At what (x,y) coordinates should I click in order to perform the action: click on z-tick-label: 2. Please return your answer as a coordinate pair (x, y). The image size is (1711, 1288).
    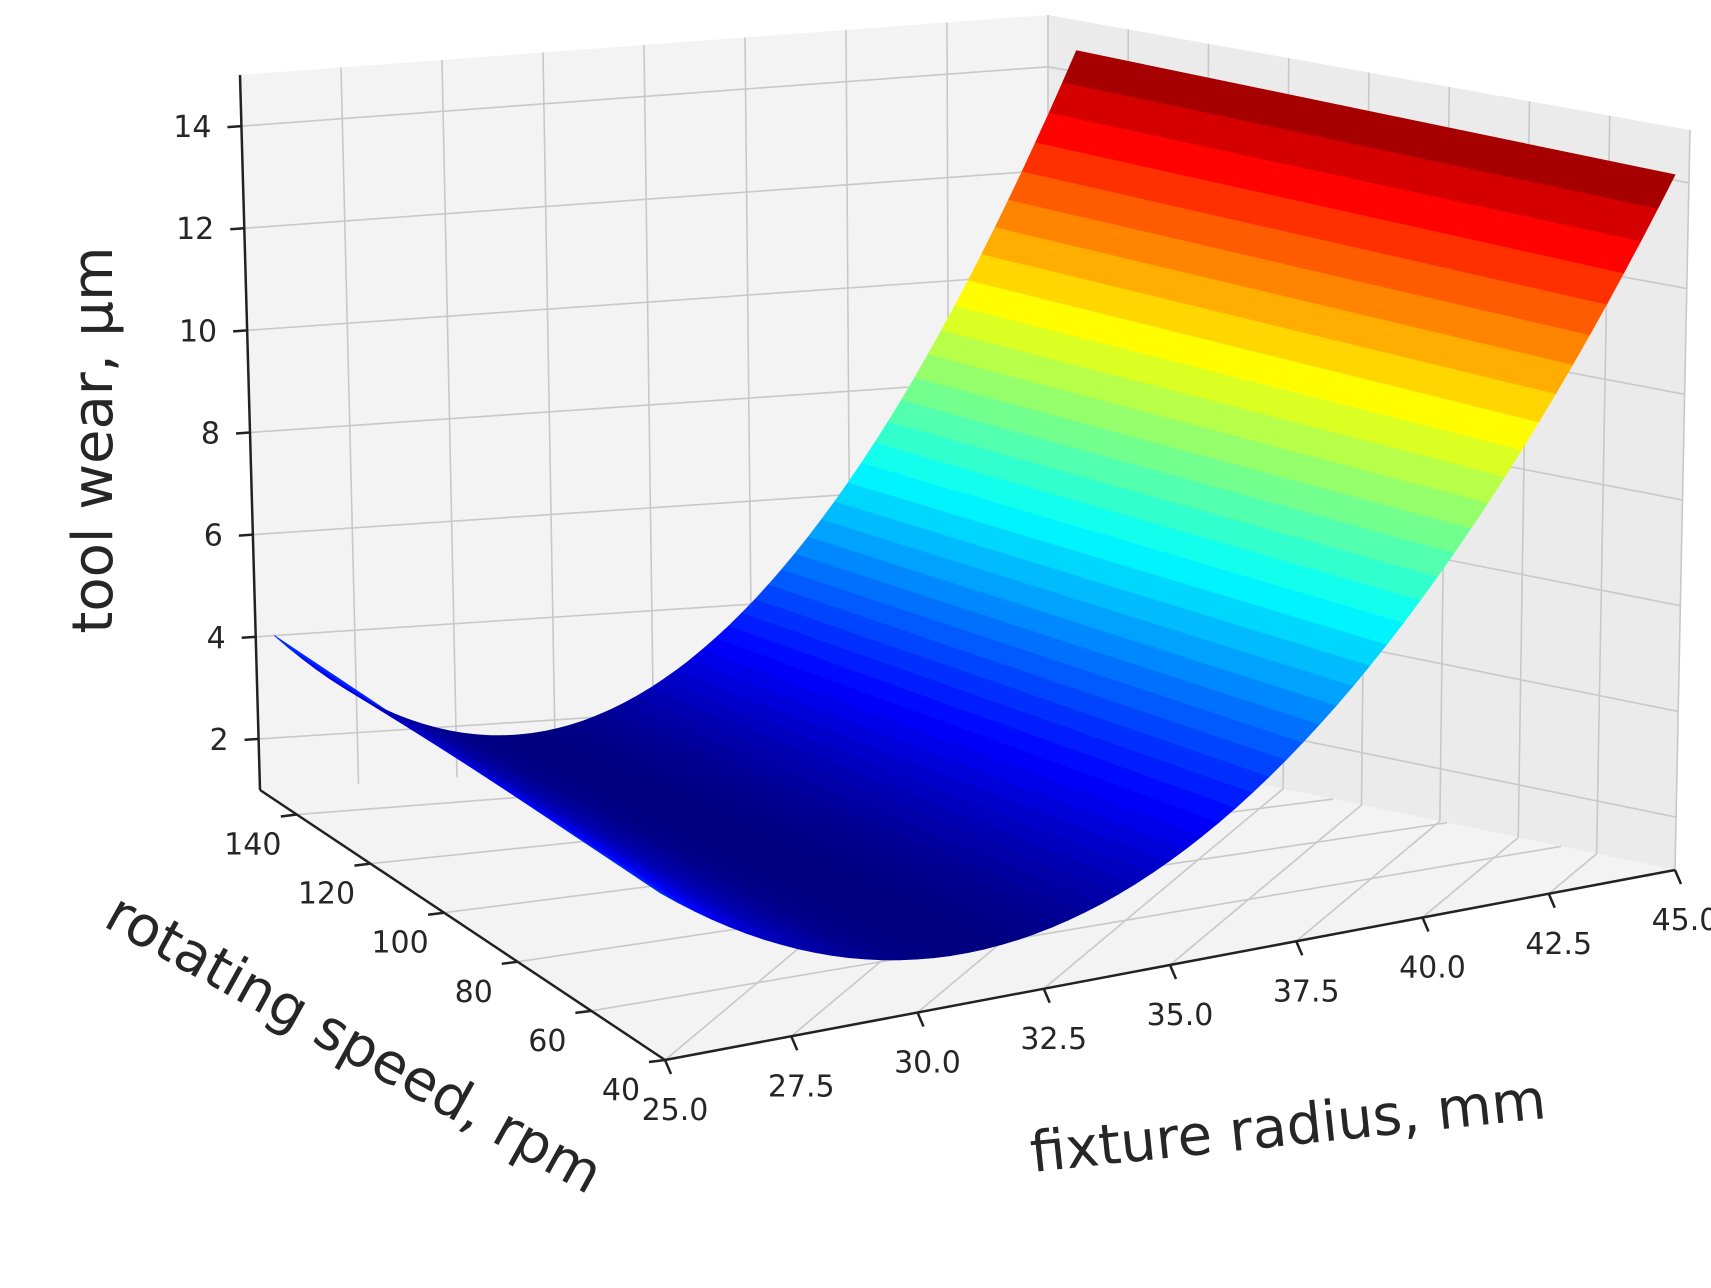
    Looking at the image, I should click on (218, 740).